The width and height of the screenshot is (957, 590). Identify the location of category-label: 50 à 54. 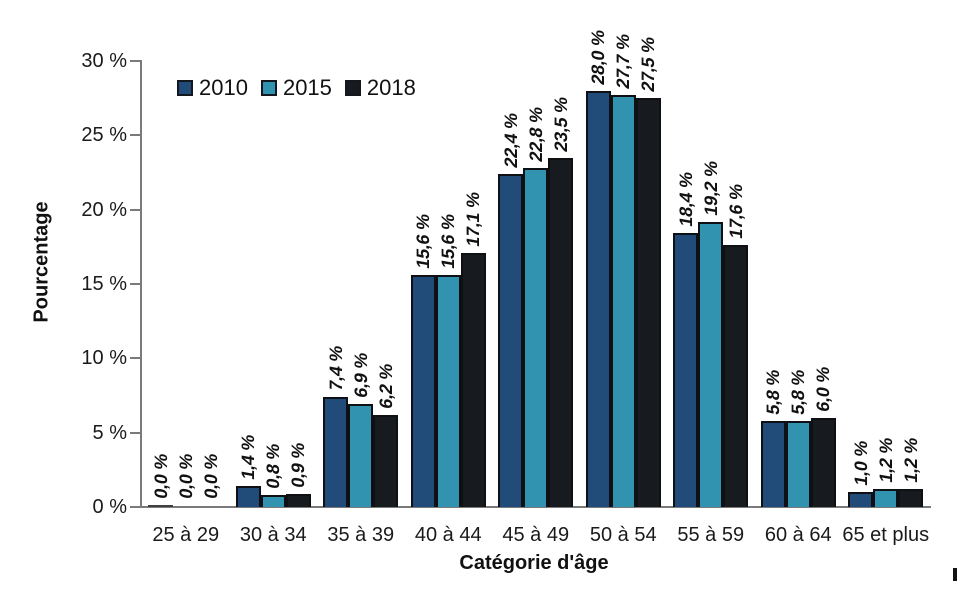
(623, 535).